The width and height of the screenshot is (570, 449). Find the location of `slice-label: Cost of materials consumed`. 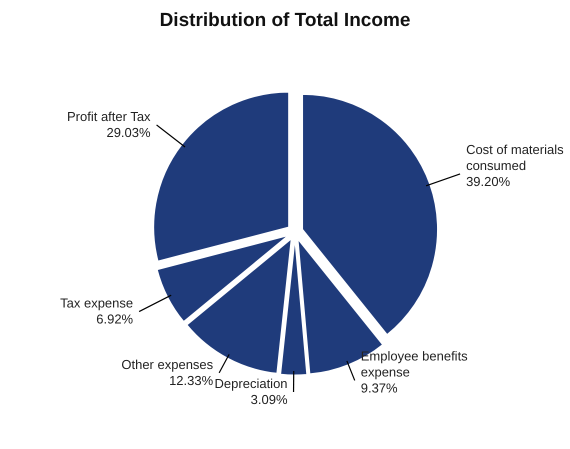

slice-label: Cost of materials consumed is located at coordinates (515, 157).